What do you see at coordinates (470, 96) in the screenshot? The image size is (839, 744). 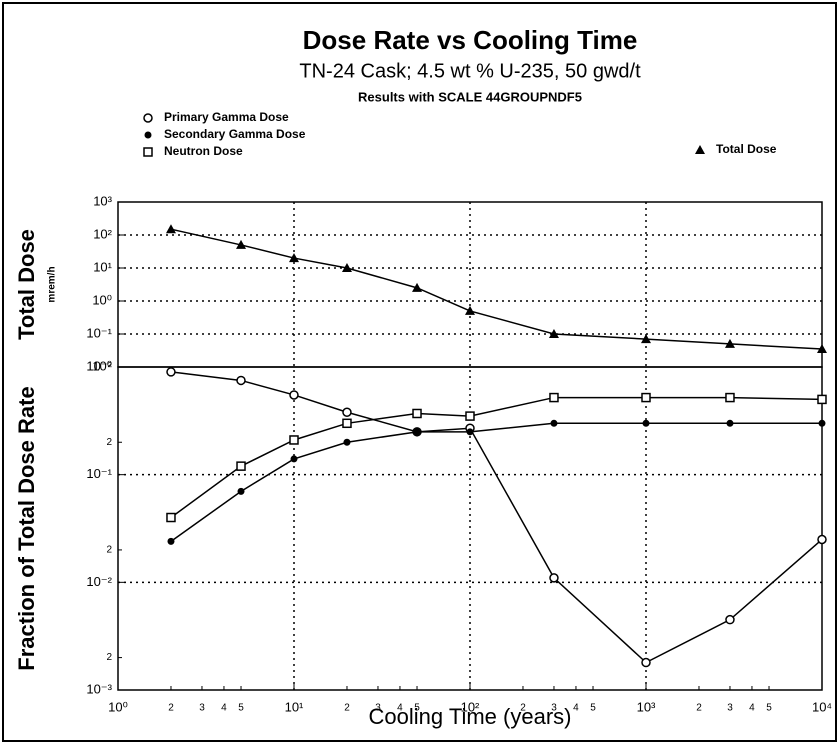 I see `annotation: Results with SCALE 44GROUPNDF5` at bounding box center [470, 96].